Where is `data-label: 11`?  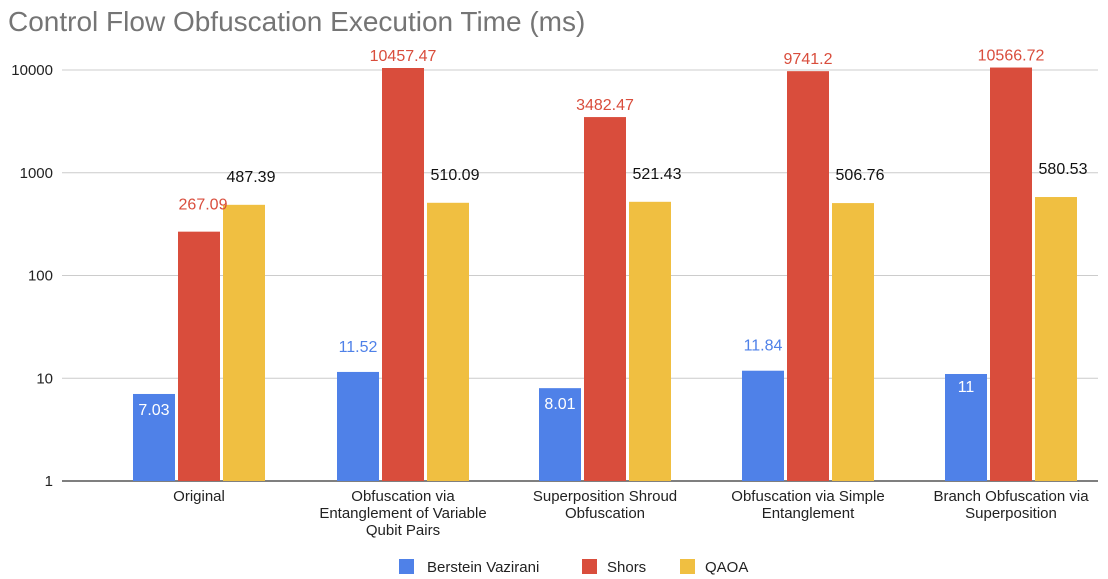
data-label: 11 is located at coordinates (966, 387).